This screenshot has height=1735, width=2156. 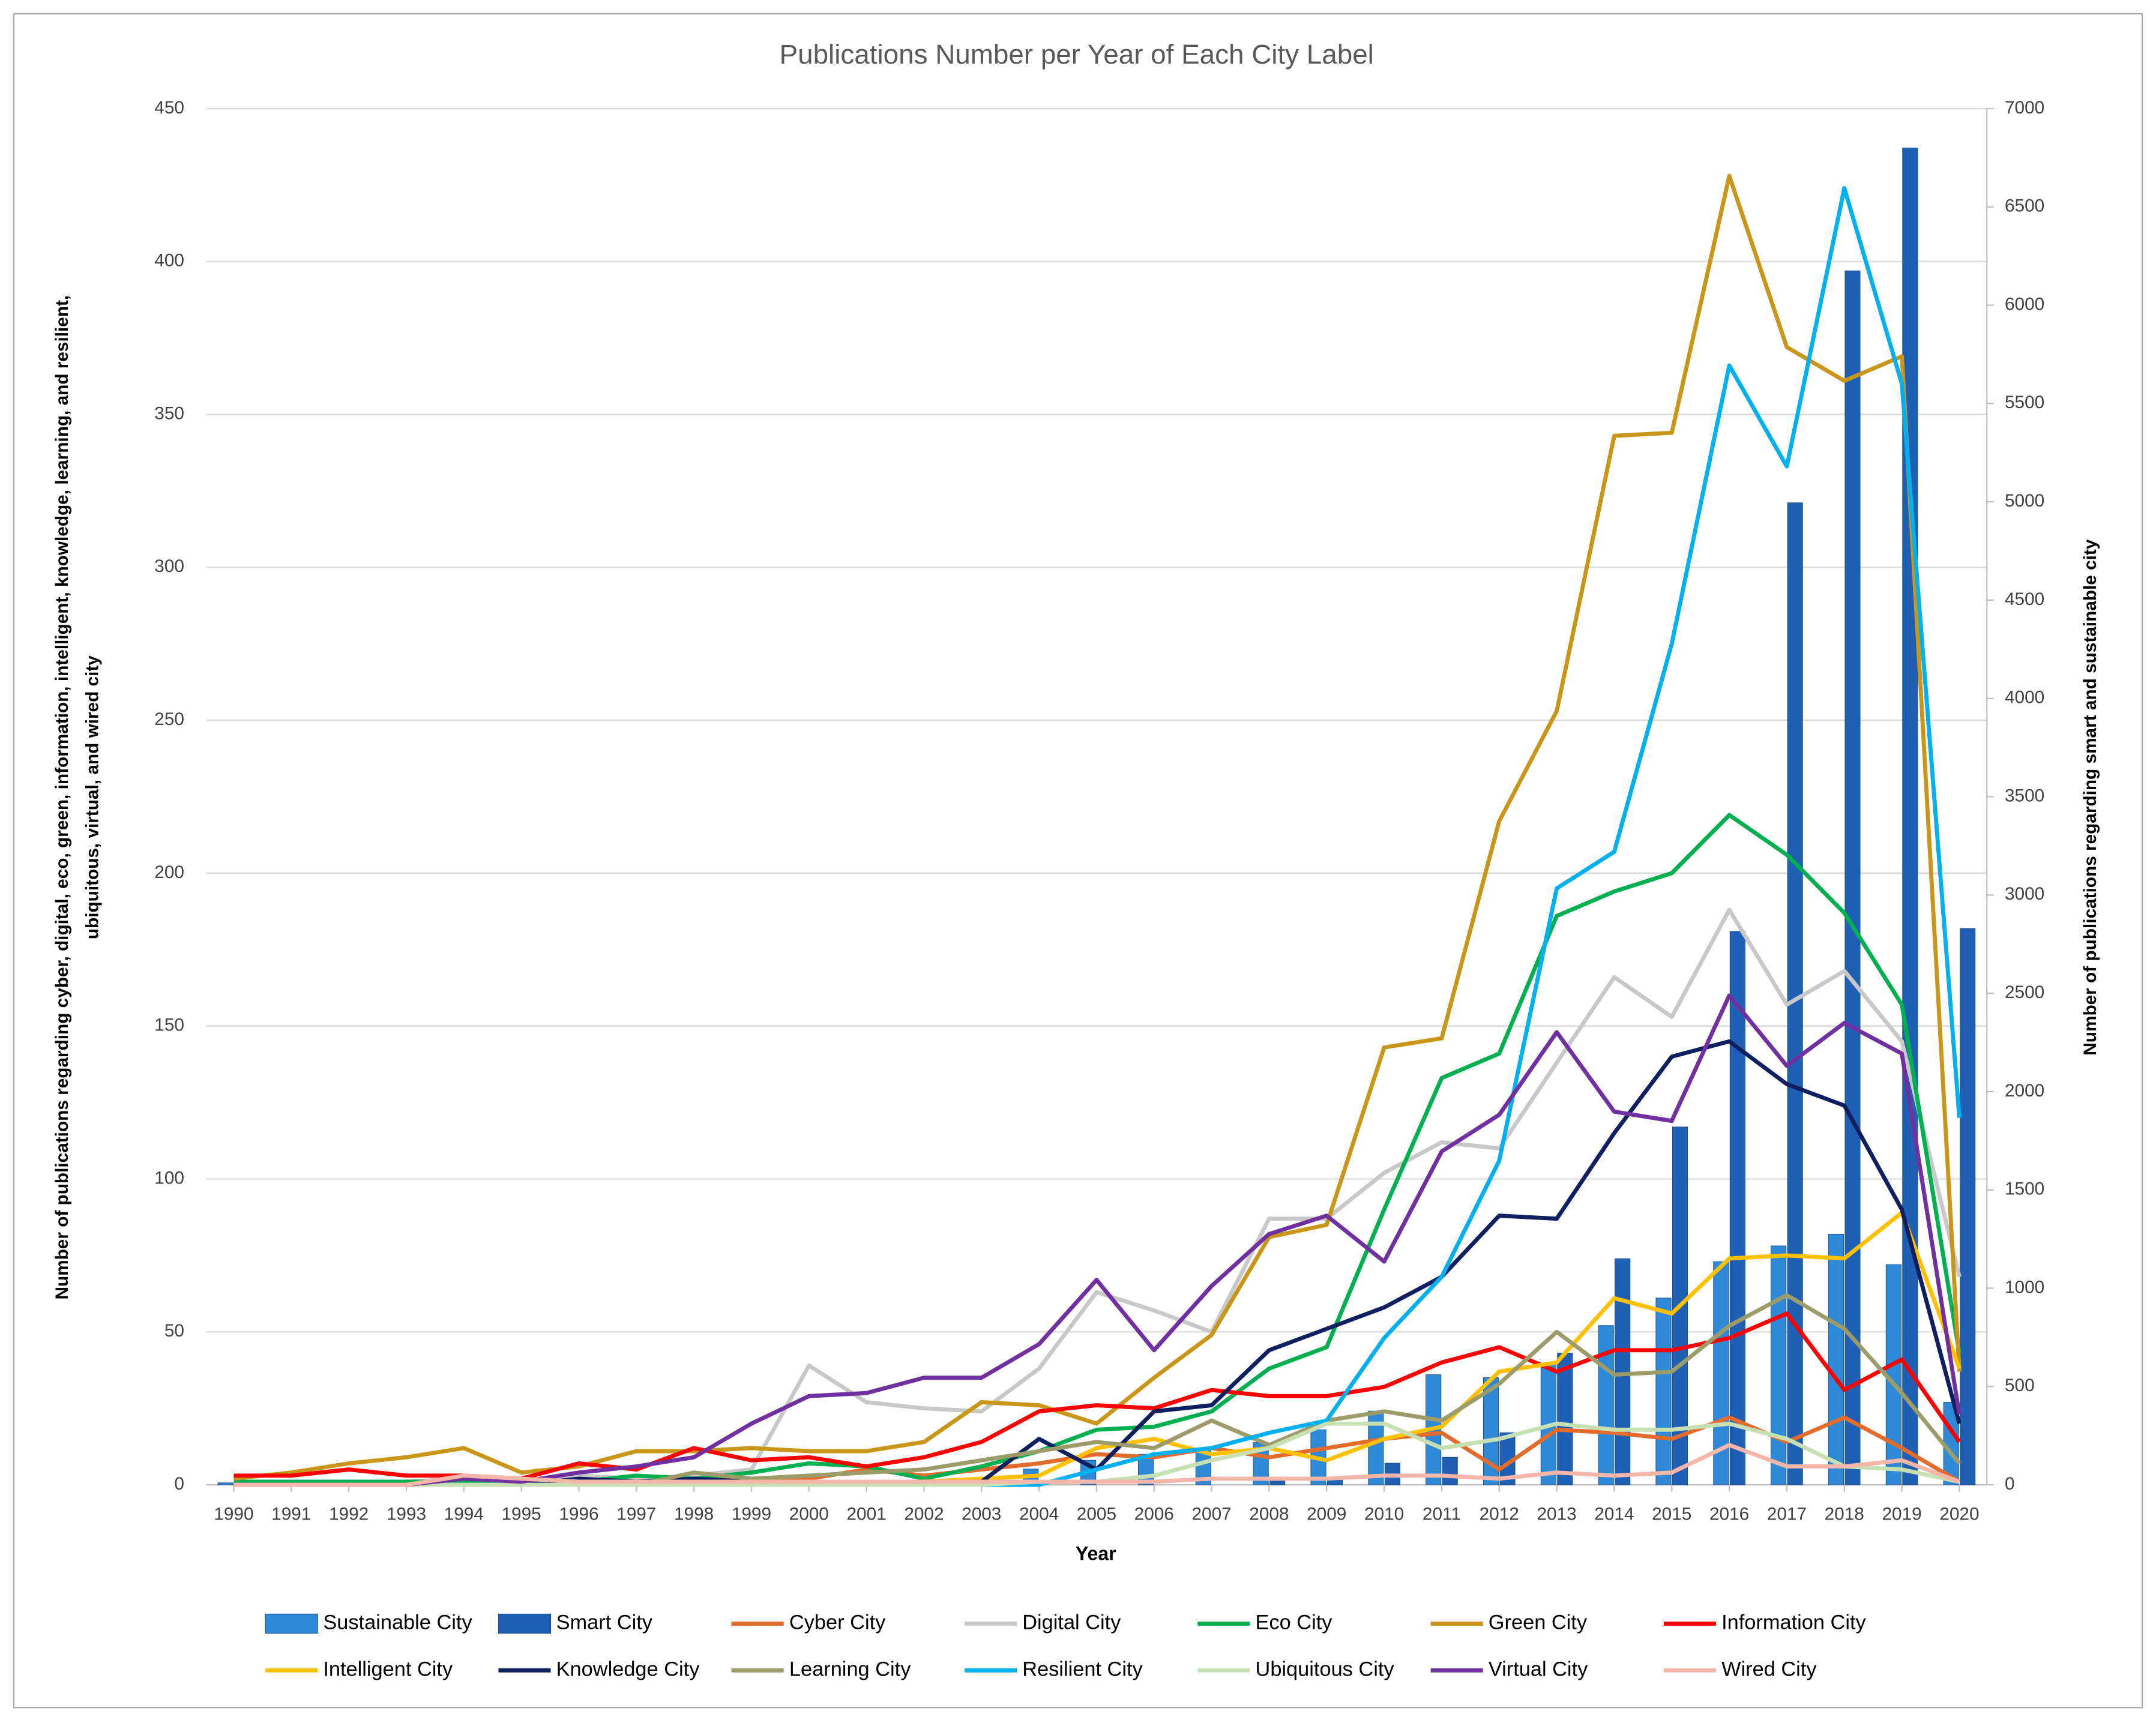 I want to click on legend-label: Sustainable City, so click(x=397, y=1622).